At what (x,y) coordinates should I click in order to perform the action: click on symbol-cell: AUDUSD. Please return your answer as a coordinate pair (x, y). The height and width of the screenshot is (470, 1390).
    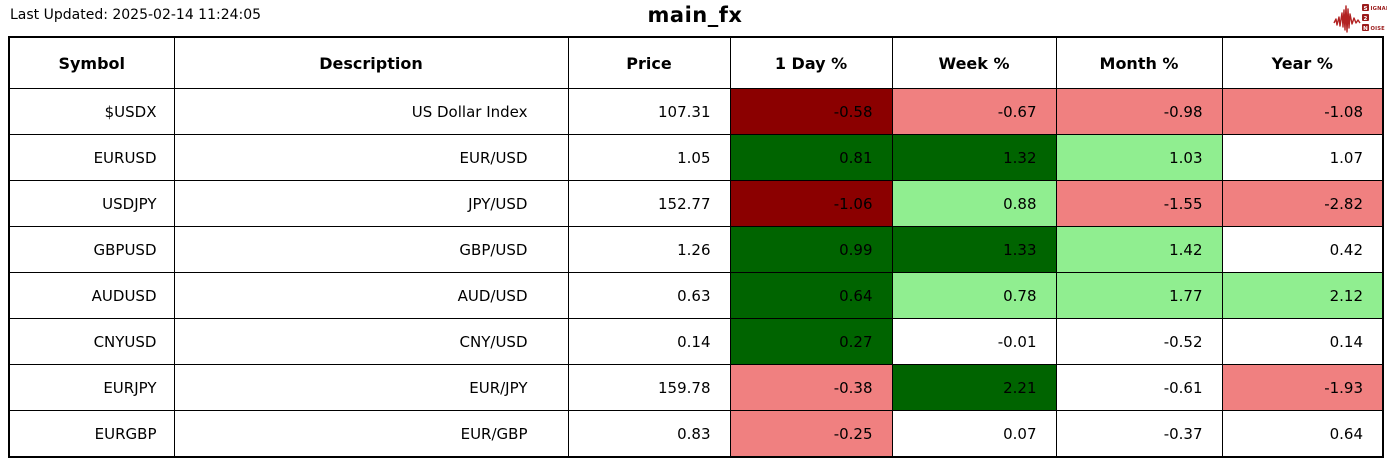
    Looking at the image, I should click on (91, 295).